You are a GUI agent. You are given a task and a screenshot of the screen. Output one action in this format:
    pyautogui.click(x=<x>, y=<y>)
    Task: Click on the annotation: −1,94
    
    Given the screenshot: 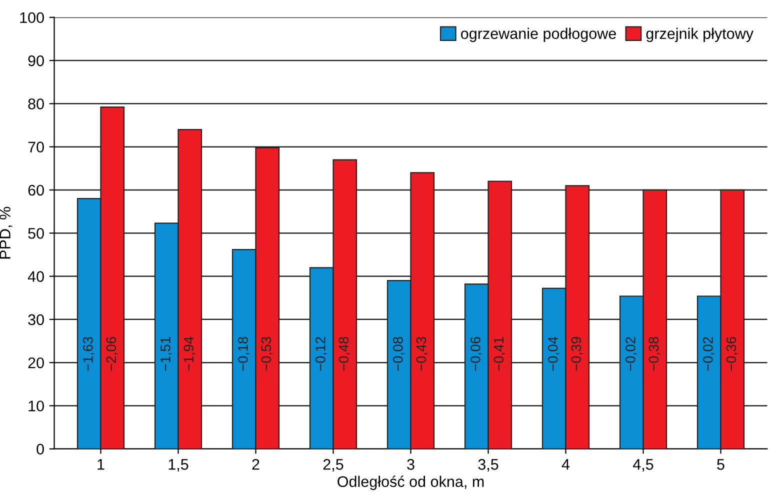 What is the action you would take?
    pyautogui.click(x=190, y=353)
    